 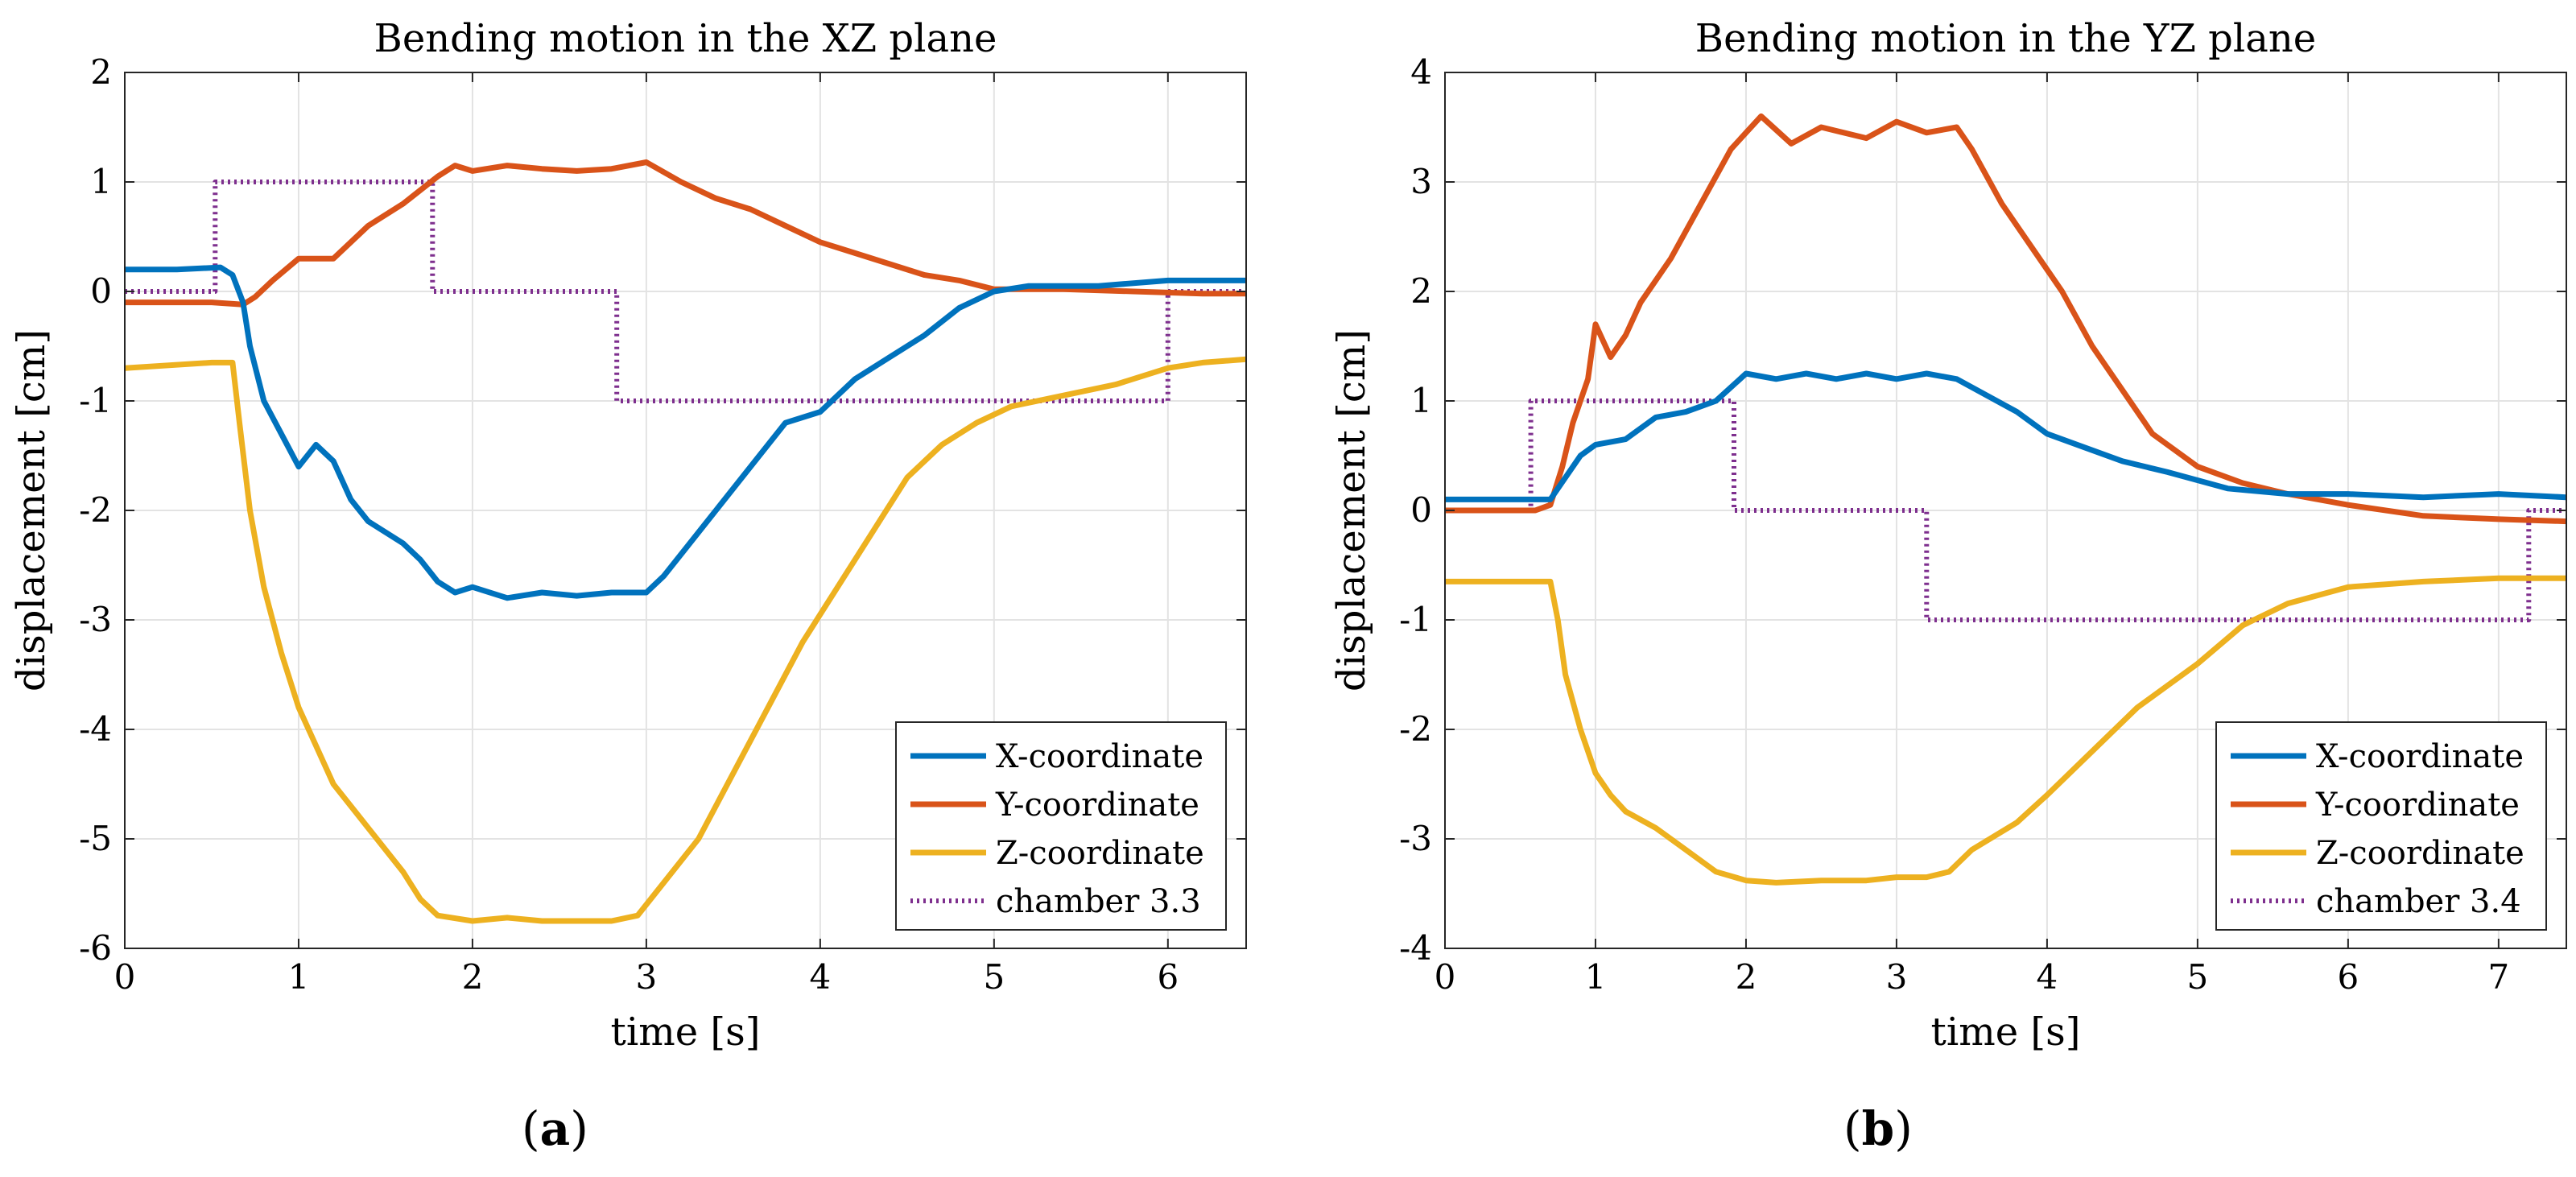 What do you see at coordinates (994, 977) in the screenshot?
I see `chart-a-xtick-label-5: 5` at bounding box center [994, 977].